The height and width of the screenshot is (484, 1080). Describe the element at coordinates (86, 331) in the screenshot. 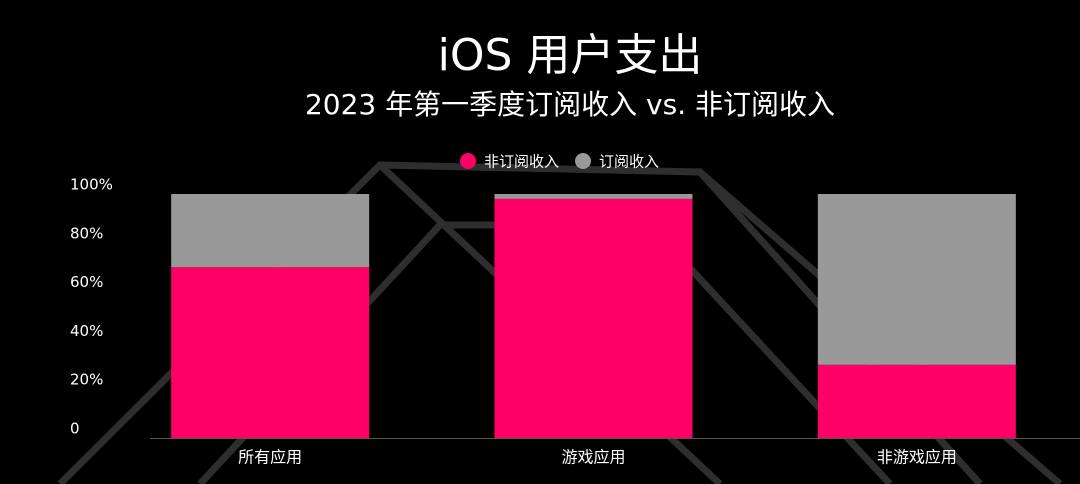

I see `y-tick-label: 40%` at that location.